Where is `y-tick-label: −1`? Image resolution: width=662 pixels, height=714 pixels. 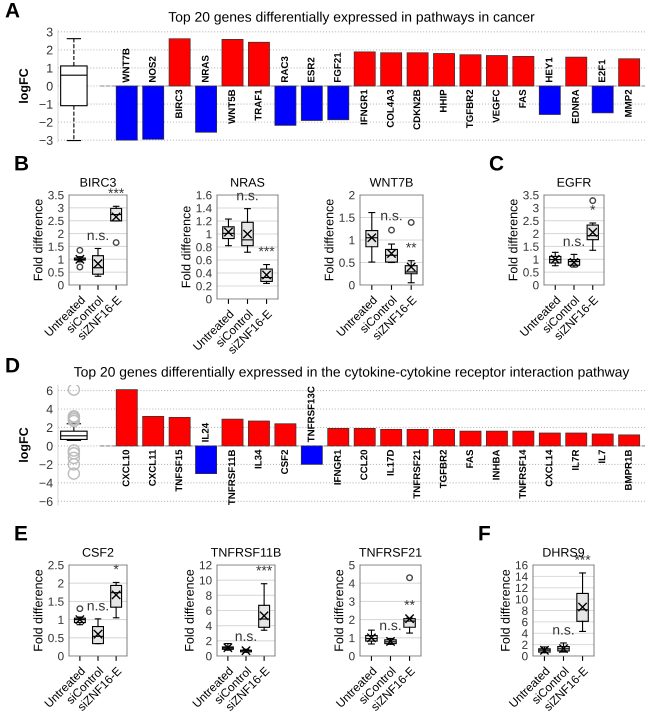 y-tick-label: −1 is located at coordinates (46, 104).